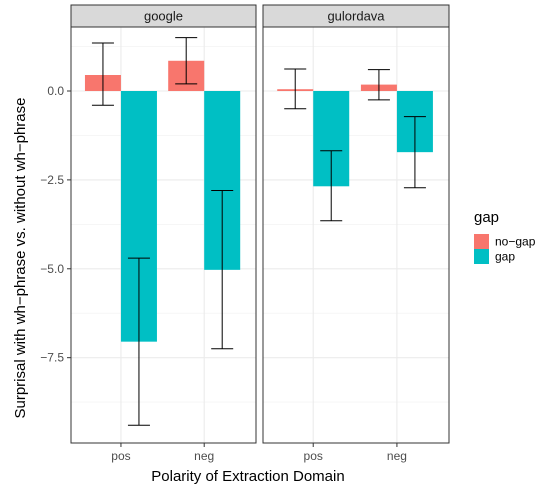 This screenshot has width=555, height=487. Describe the element at coordinates (515, 242) in the screenshot. I see `legend-label-0: no−gap` at that location.